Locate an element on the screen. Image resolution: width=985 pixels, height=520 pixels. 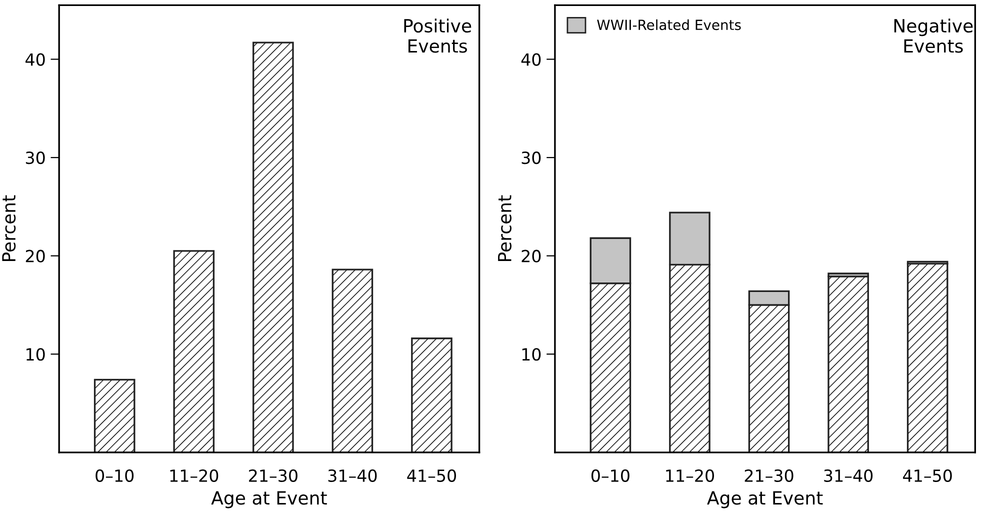
legend-label: WWII-Related Events is located at coordinates (669, 24).